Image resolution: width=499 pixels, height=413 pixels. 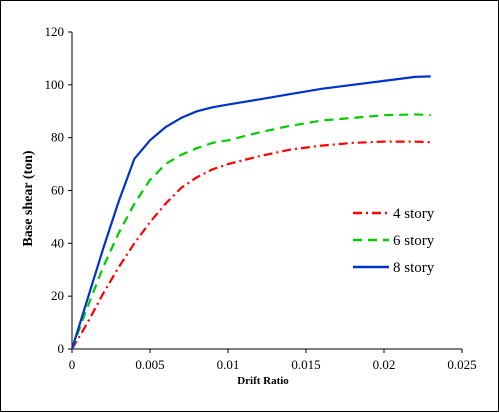 I want to click on legend-label: 8 story, so click(x=414, y=268).